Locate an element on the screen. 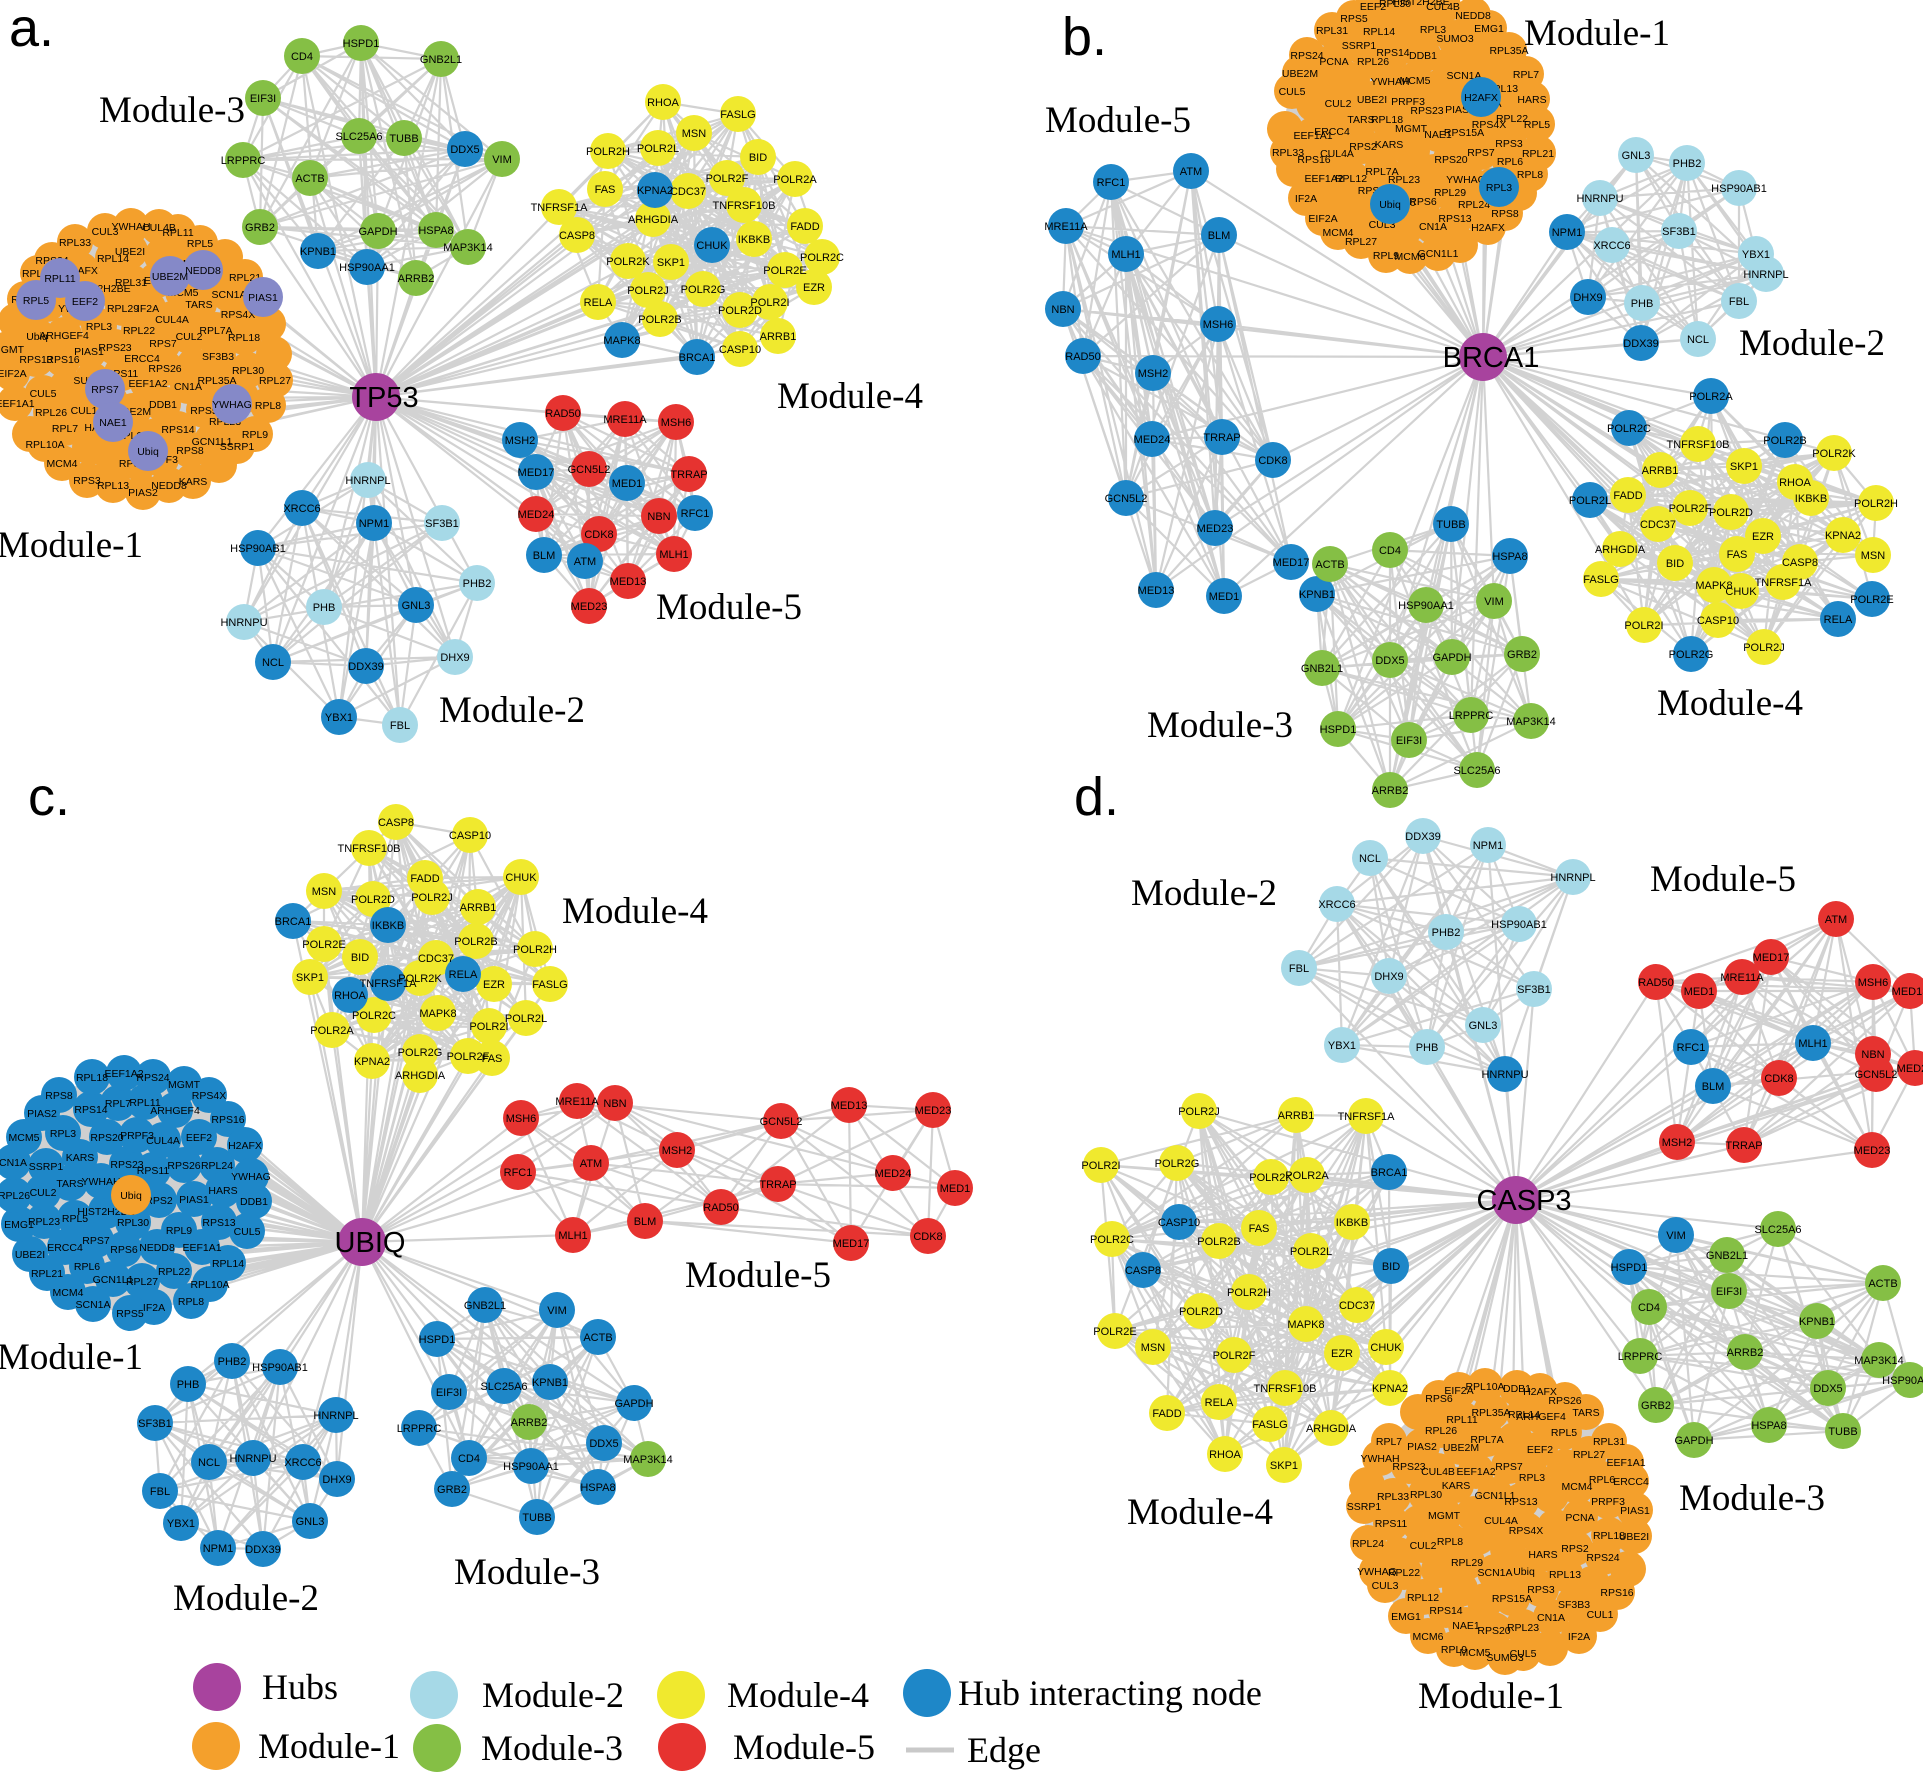 Image resolution: width=1923 pixels, height=1775 pixels. svg-text: GCN5L2 is located at coordinates (589, 470).